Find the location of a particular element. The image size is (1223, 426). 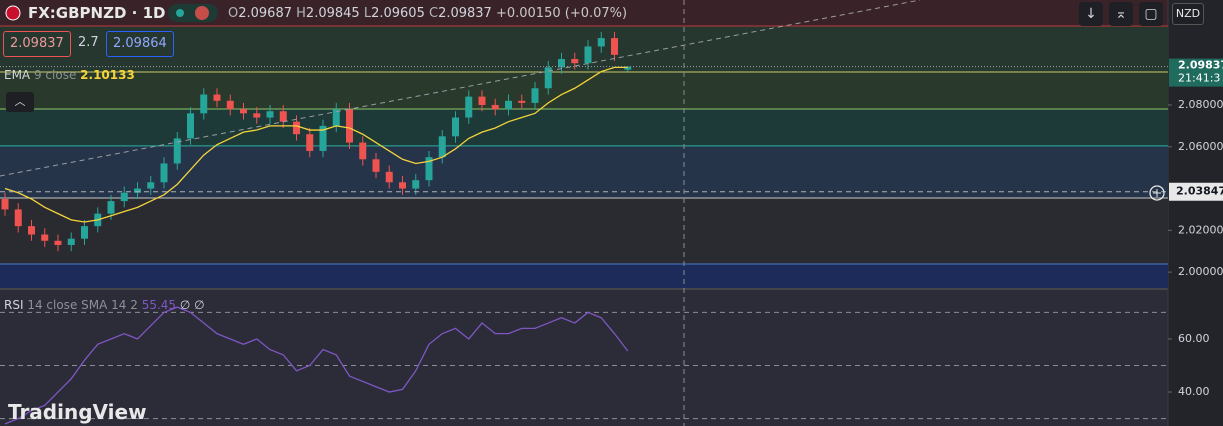

ohlc-key: C is located at coordinates (433, 13).